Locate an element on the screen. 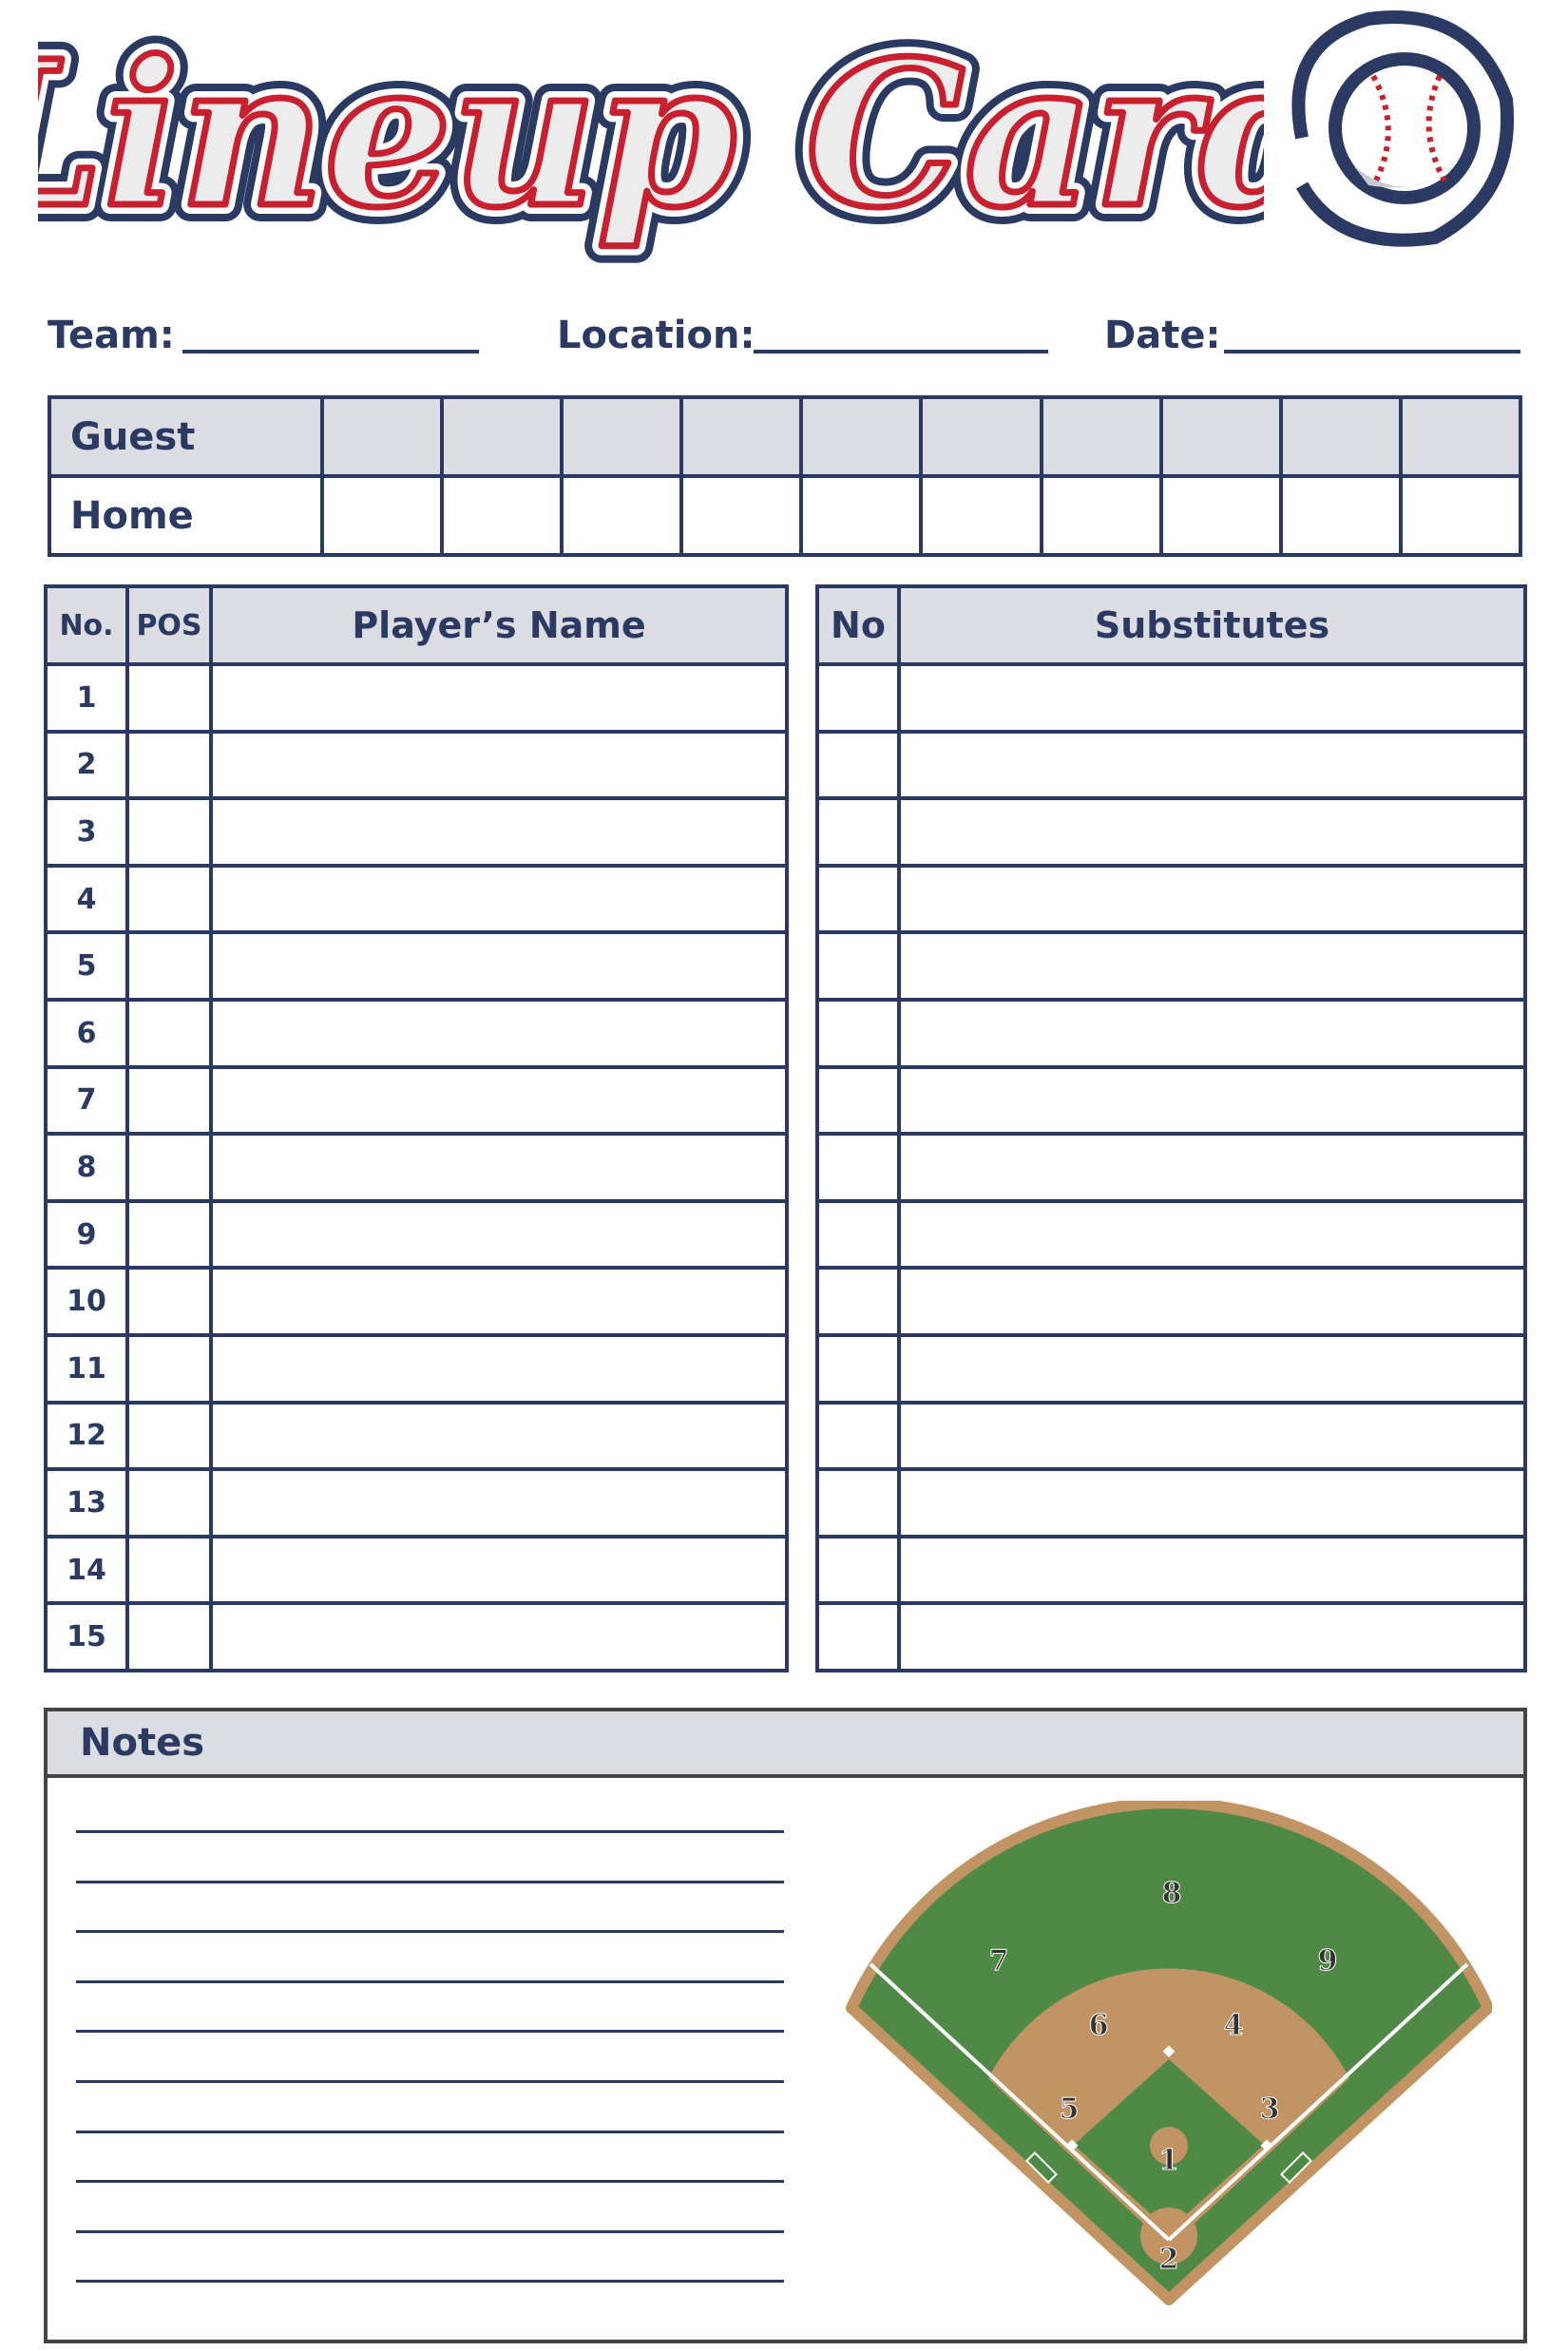 The image size is (1568, 2351). team-input is located at coordinates (331, 352).